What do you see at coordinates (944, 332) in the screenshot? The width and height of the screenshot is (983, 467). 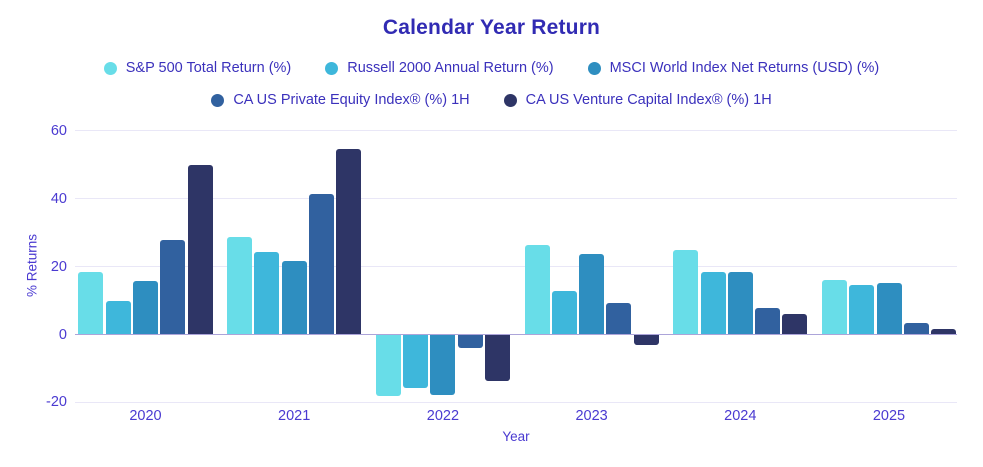 I see `bar-2025-ca-us-venture-capital` at bounding box center [944, 332].